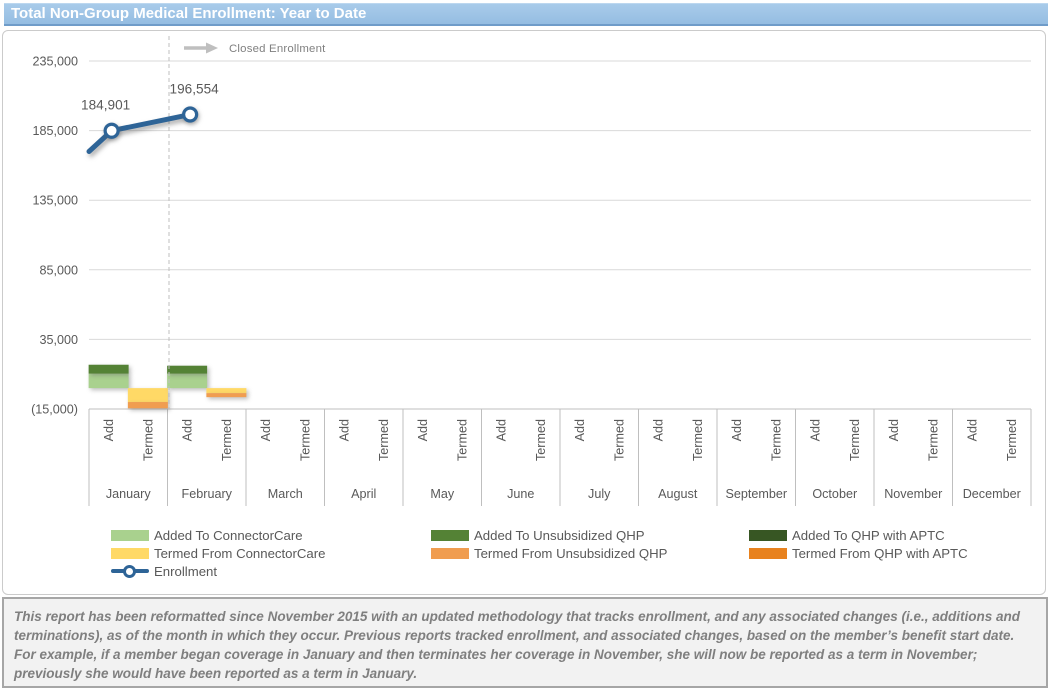 The height and width of the screenshot is (695, 1048). What do you see at coordinates (678, 494) in the screenshot?
I see `x-month-label: August` at bounding box center [678, 494].